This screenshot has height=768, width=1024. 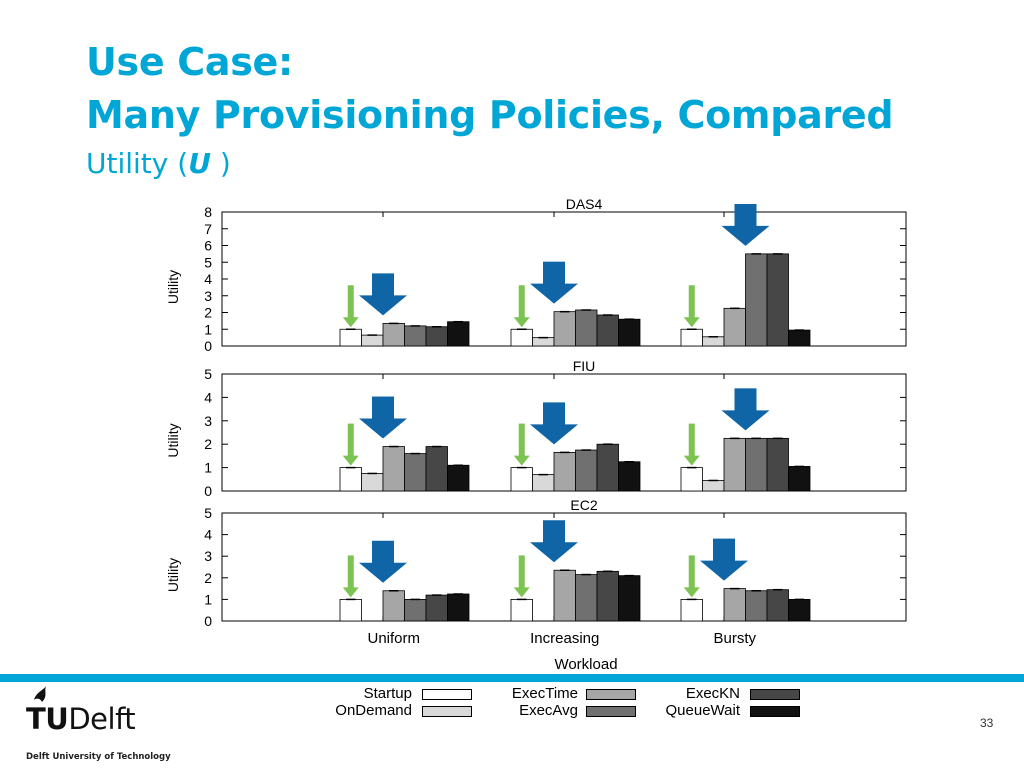 What do you see at coordinates (137, 163) in the screenshot?
I see `subtitle-prefix: Utility (` at bounding box center [137, 163].